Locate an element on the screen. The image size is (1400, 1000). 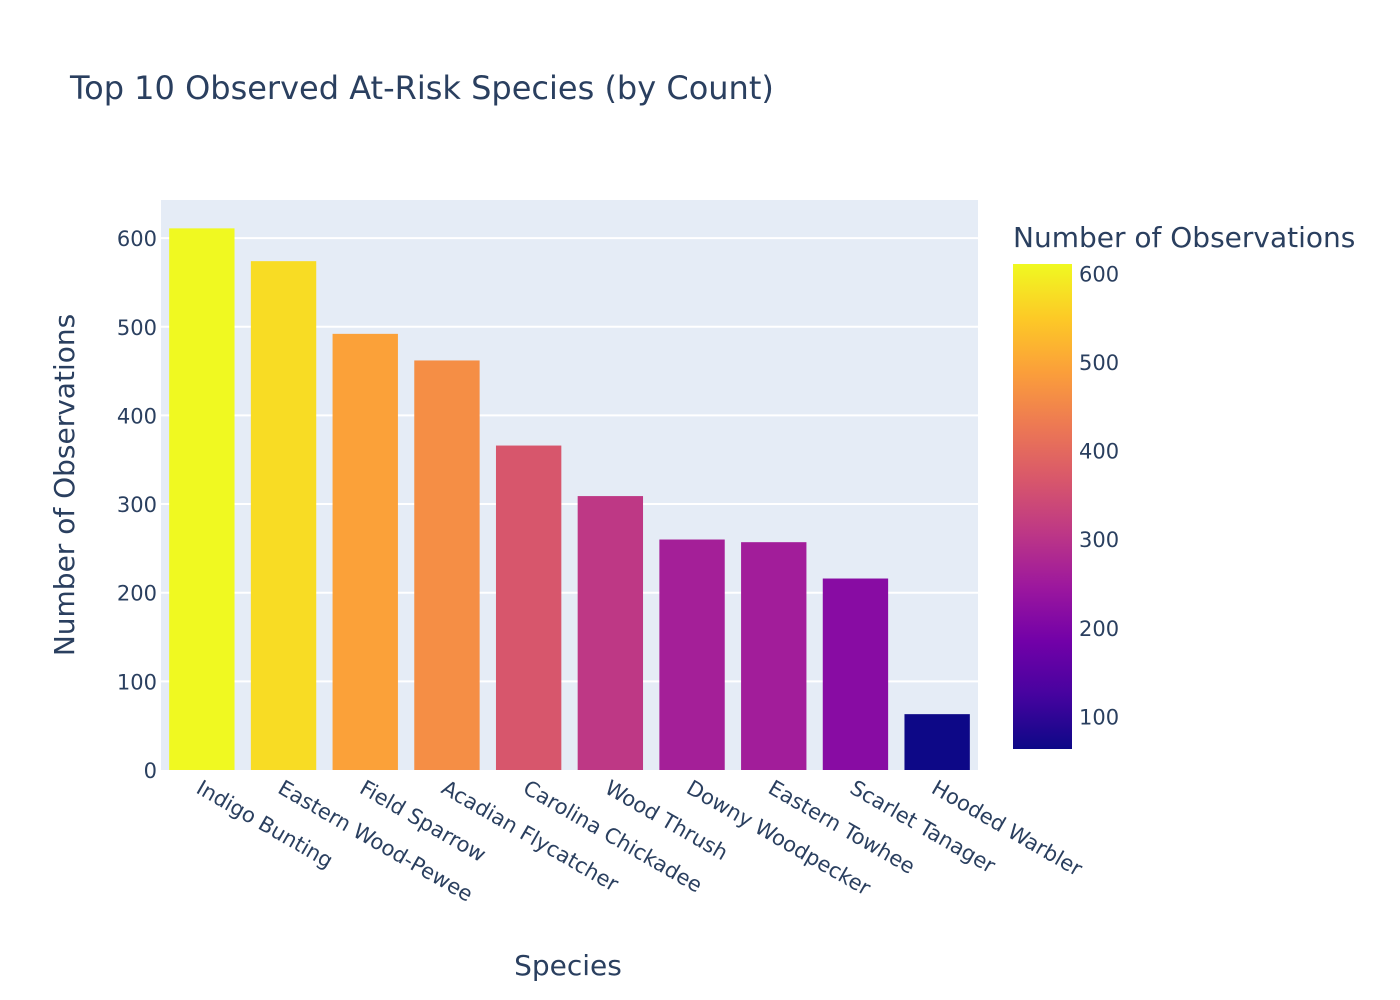
x-tick-label: Indigo Bunting is located at coordinates (264, 824).